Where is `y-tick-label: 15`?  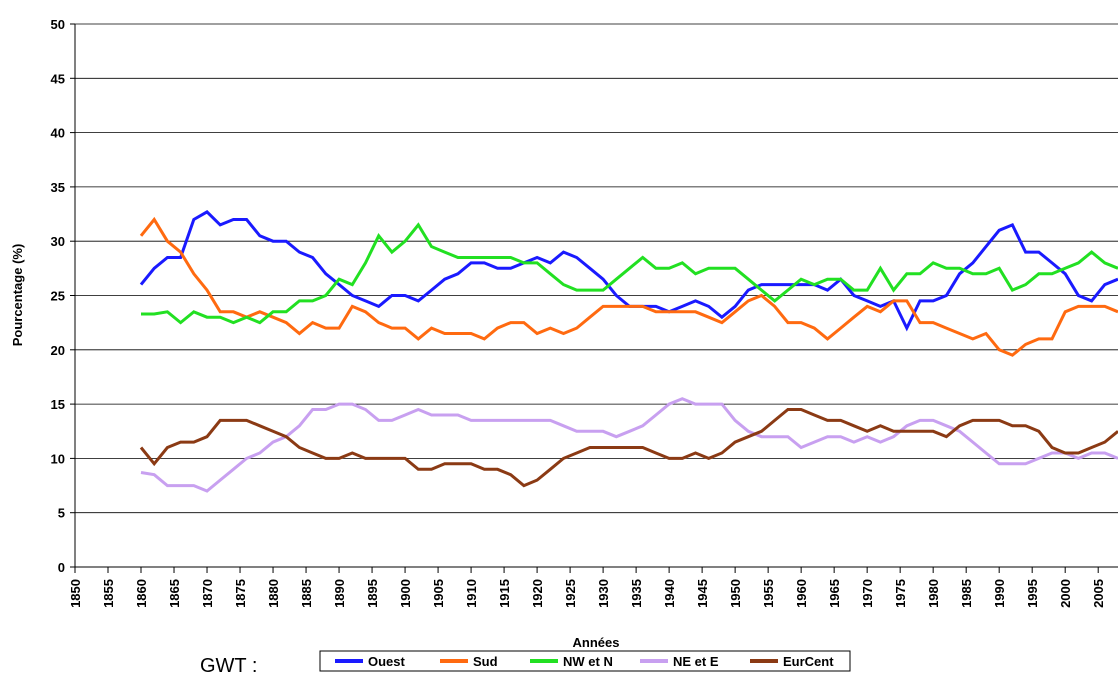
y-tick-label: 15 is located at coordinates (58, 404).